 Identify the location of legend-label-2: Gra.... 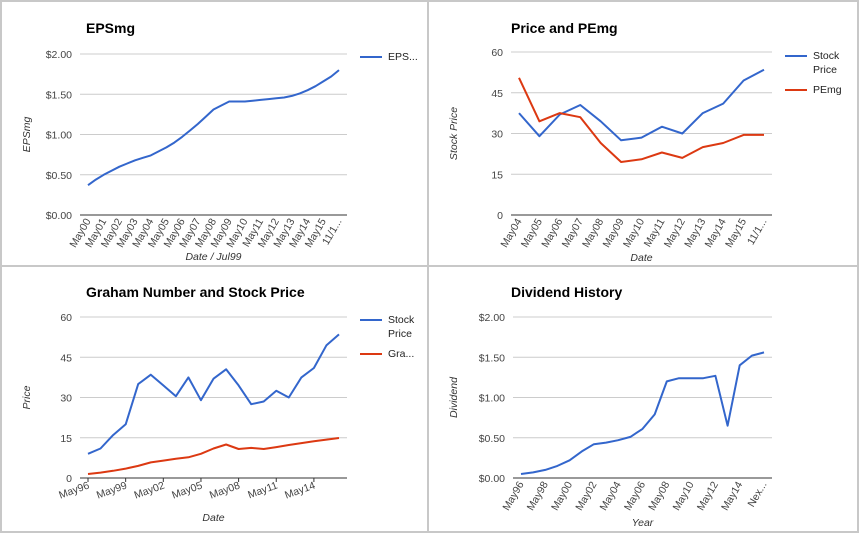
(401, 354).